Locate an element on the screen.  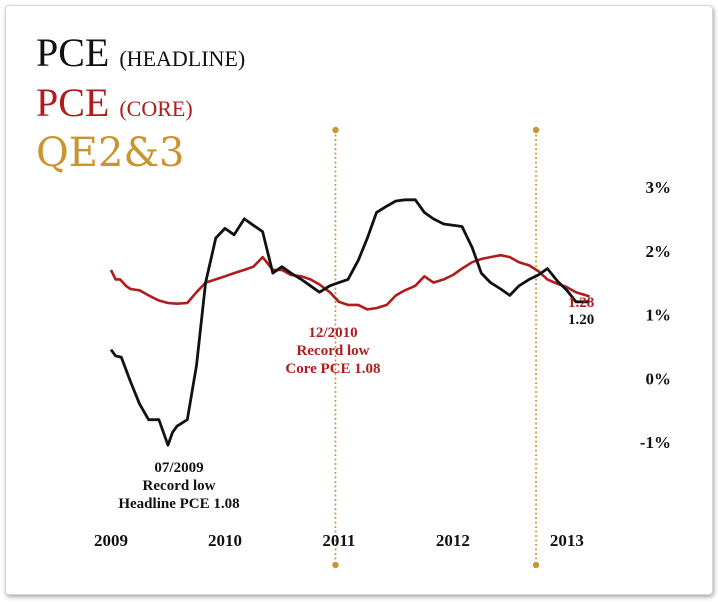
annotation-core-line1: 12/2010 is located at coordinates (332, 333).